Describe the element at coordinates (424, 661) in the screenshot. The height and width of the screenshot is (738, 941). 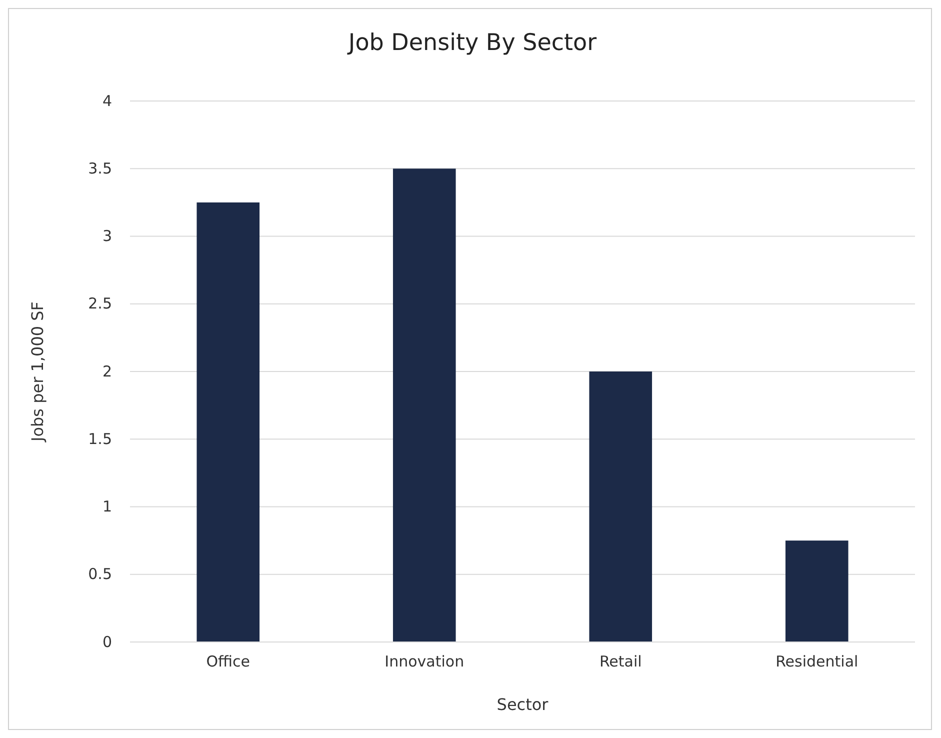
I see `x-tick-label: Innovation` at that location.